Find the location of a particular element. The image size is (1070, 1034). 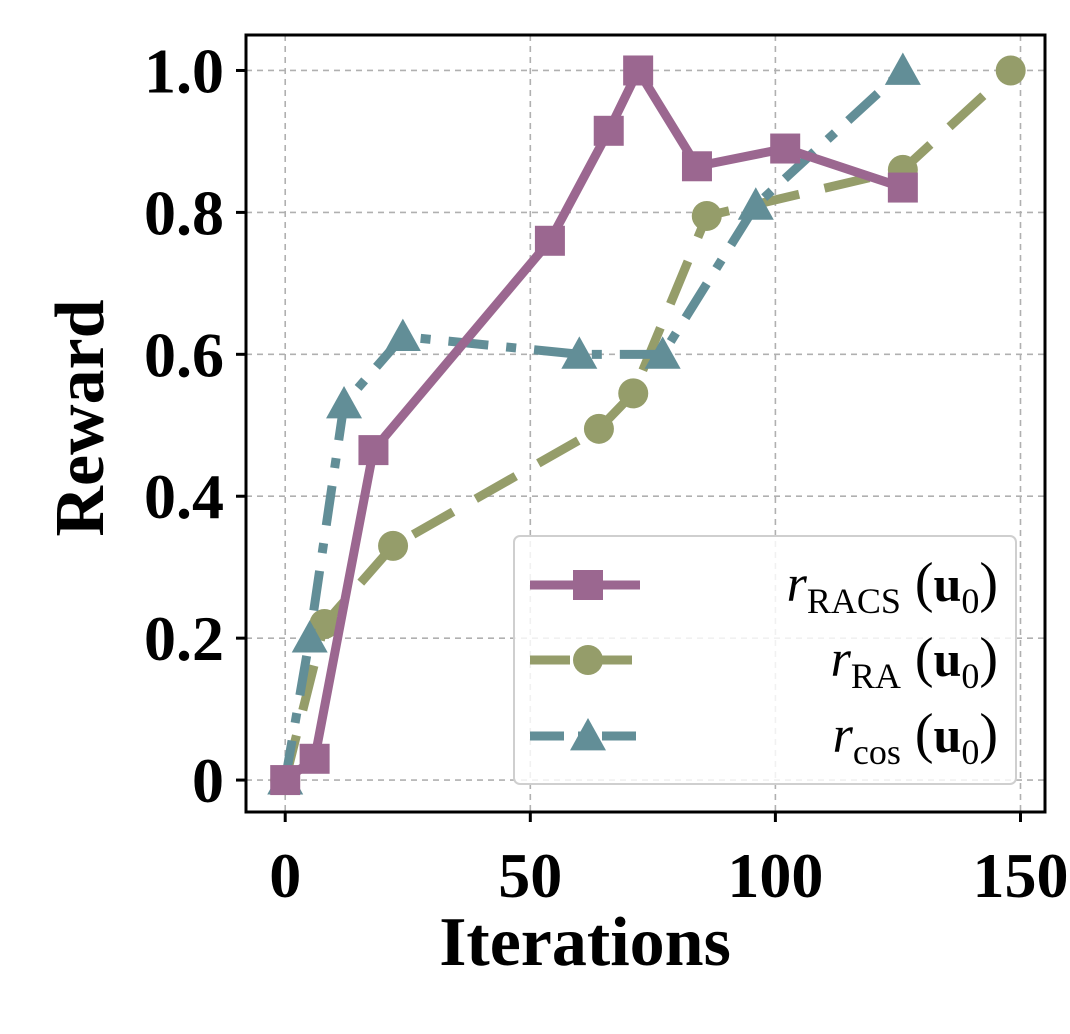

y-tick-label: 1.0 is located at coordinates (184, 70).